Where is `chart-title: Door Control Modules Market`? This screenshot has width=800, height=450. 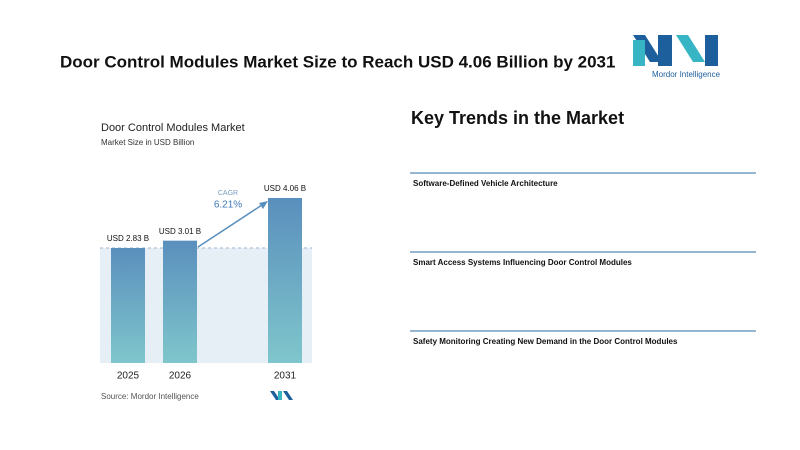 chart-title: Door Control Modules Market is located at coordinates (173, 128).